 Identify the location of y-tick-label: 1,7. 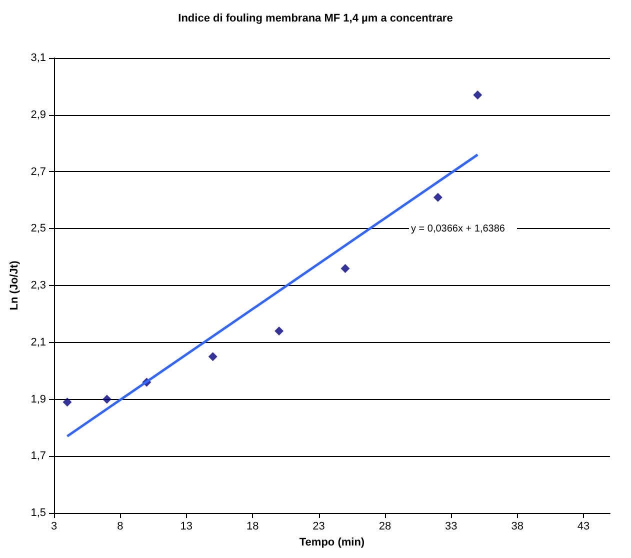
(38, 456).